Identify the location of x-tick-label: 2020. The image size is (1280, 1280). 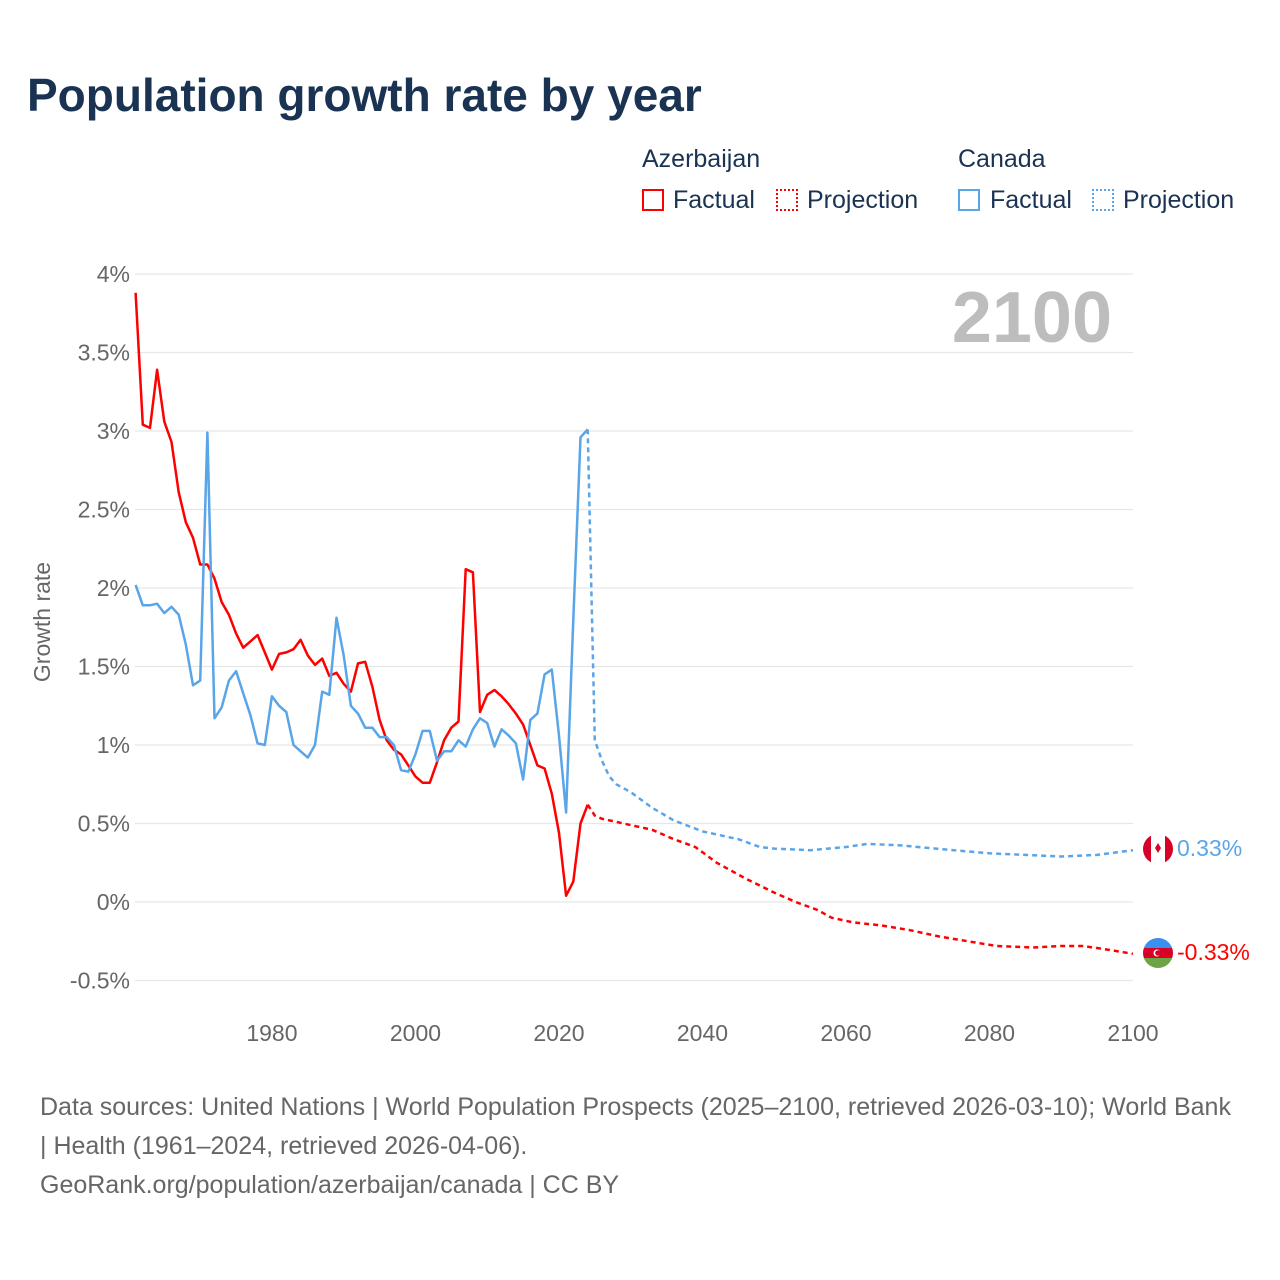
(558, 1033).